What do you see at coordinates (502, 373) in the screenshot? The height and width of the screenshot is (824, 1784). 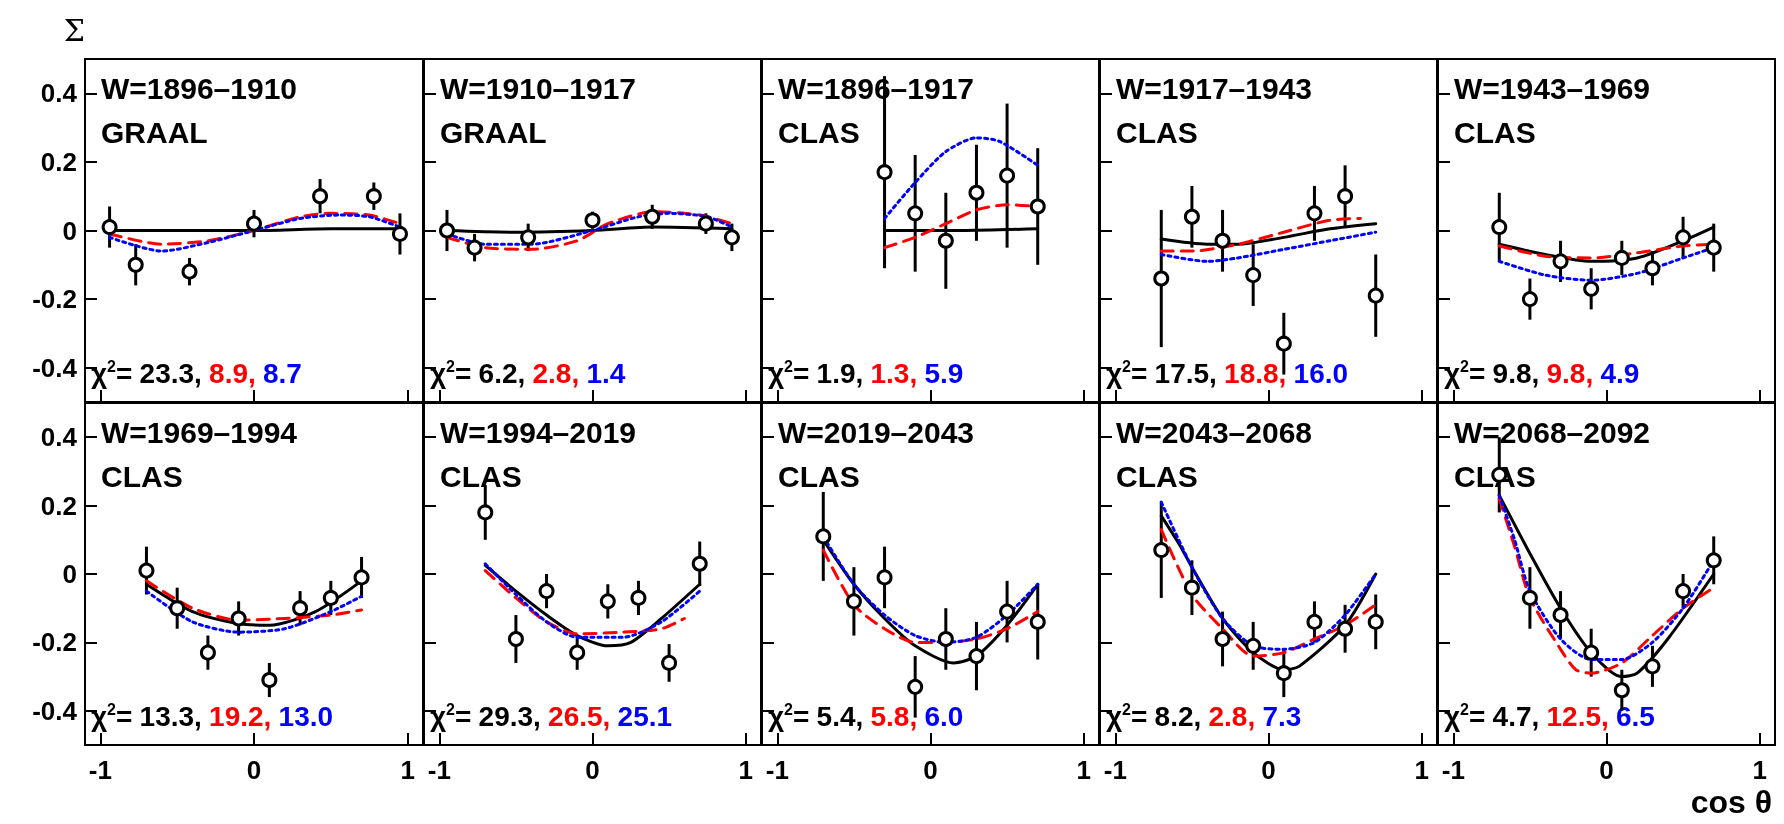 I see `annotation: 6.2,` at bounding box center [502, 373].